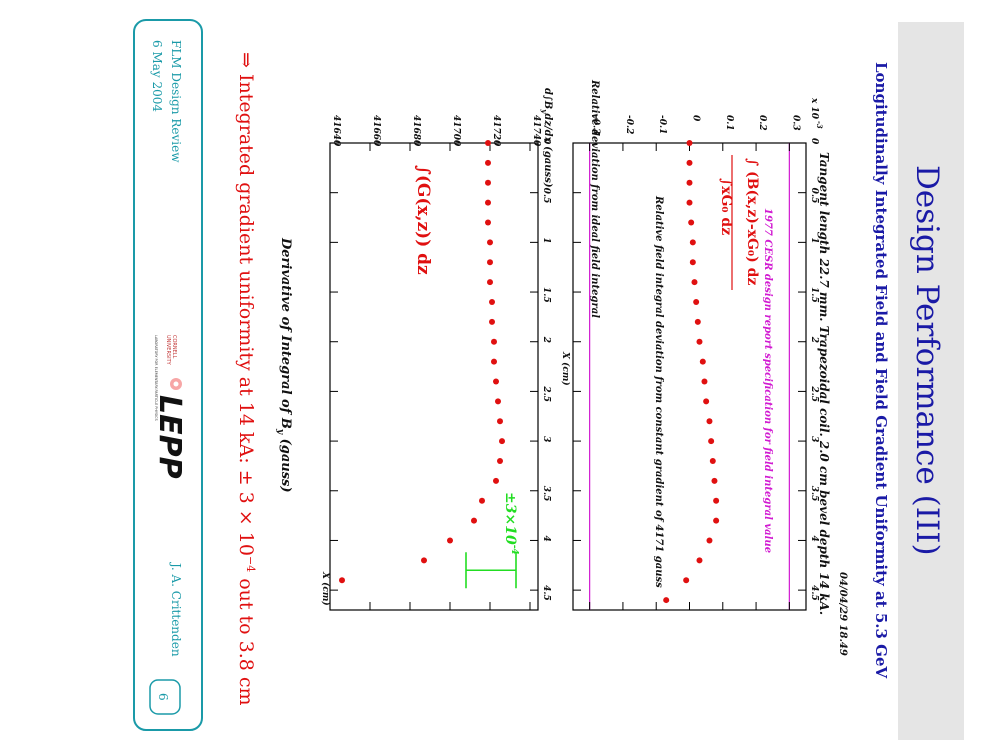 The height and width of the screenshot is (750, 1000). I want to click on derivative-points, so click(422, 362).